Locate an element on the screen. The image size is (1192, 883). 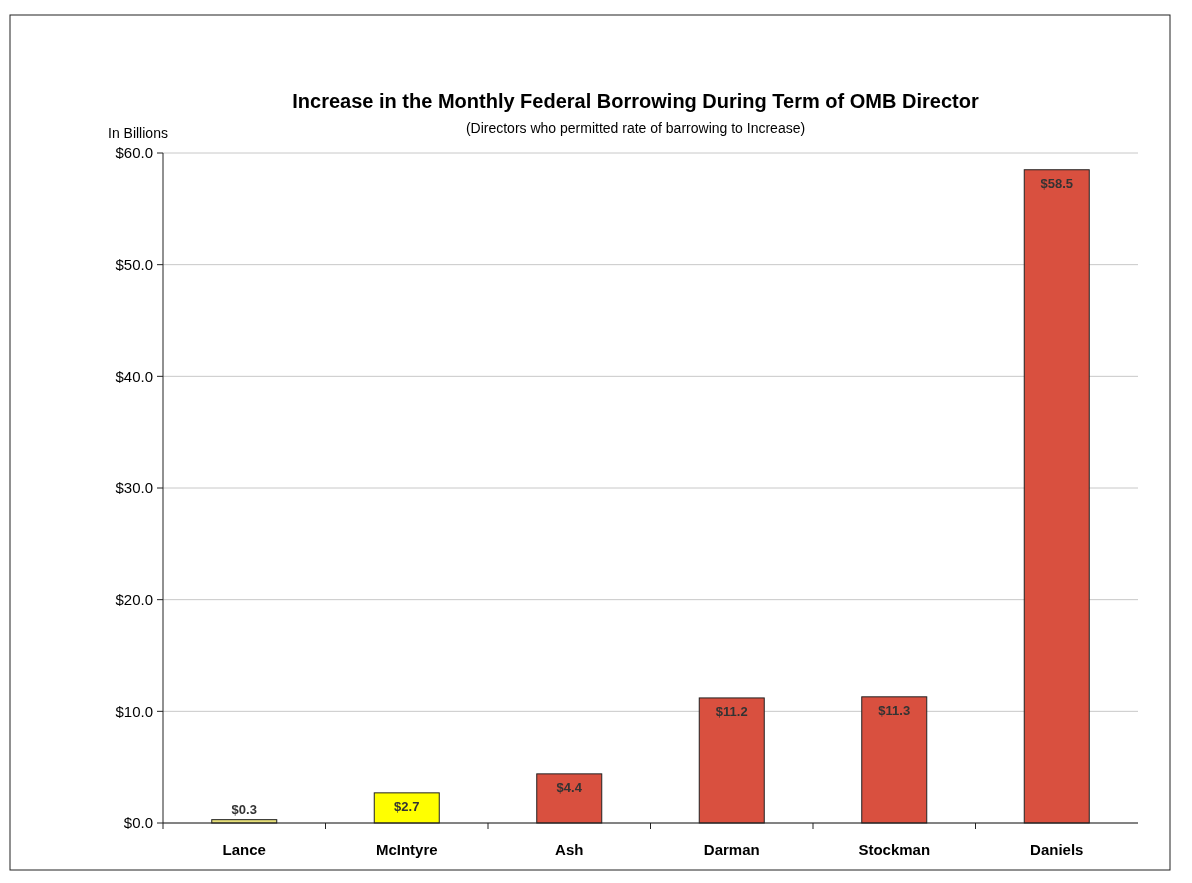
data-label: $11.3 is located at coordinates (894, 710).